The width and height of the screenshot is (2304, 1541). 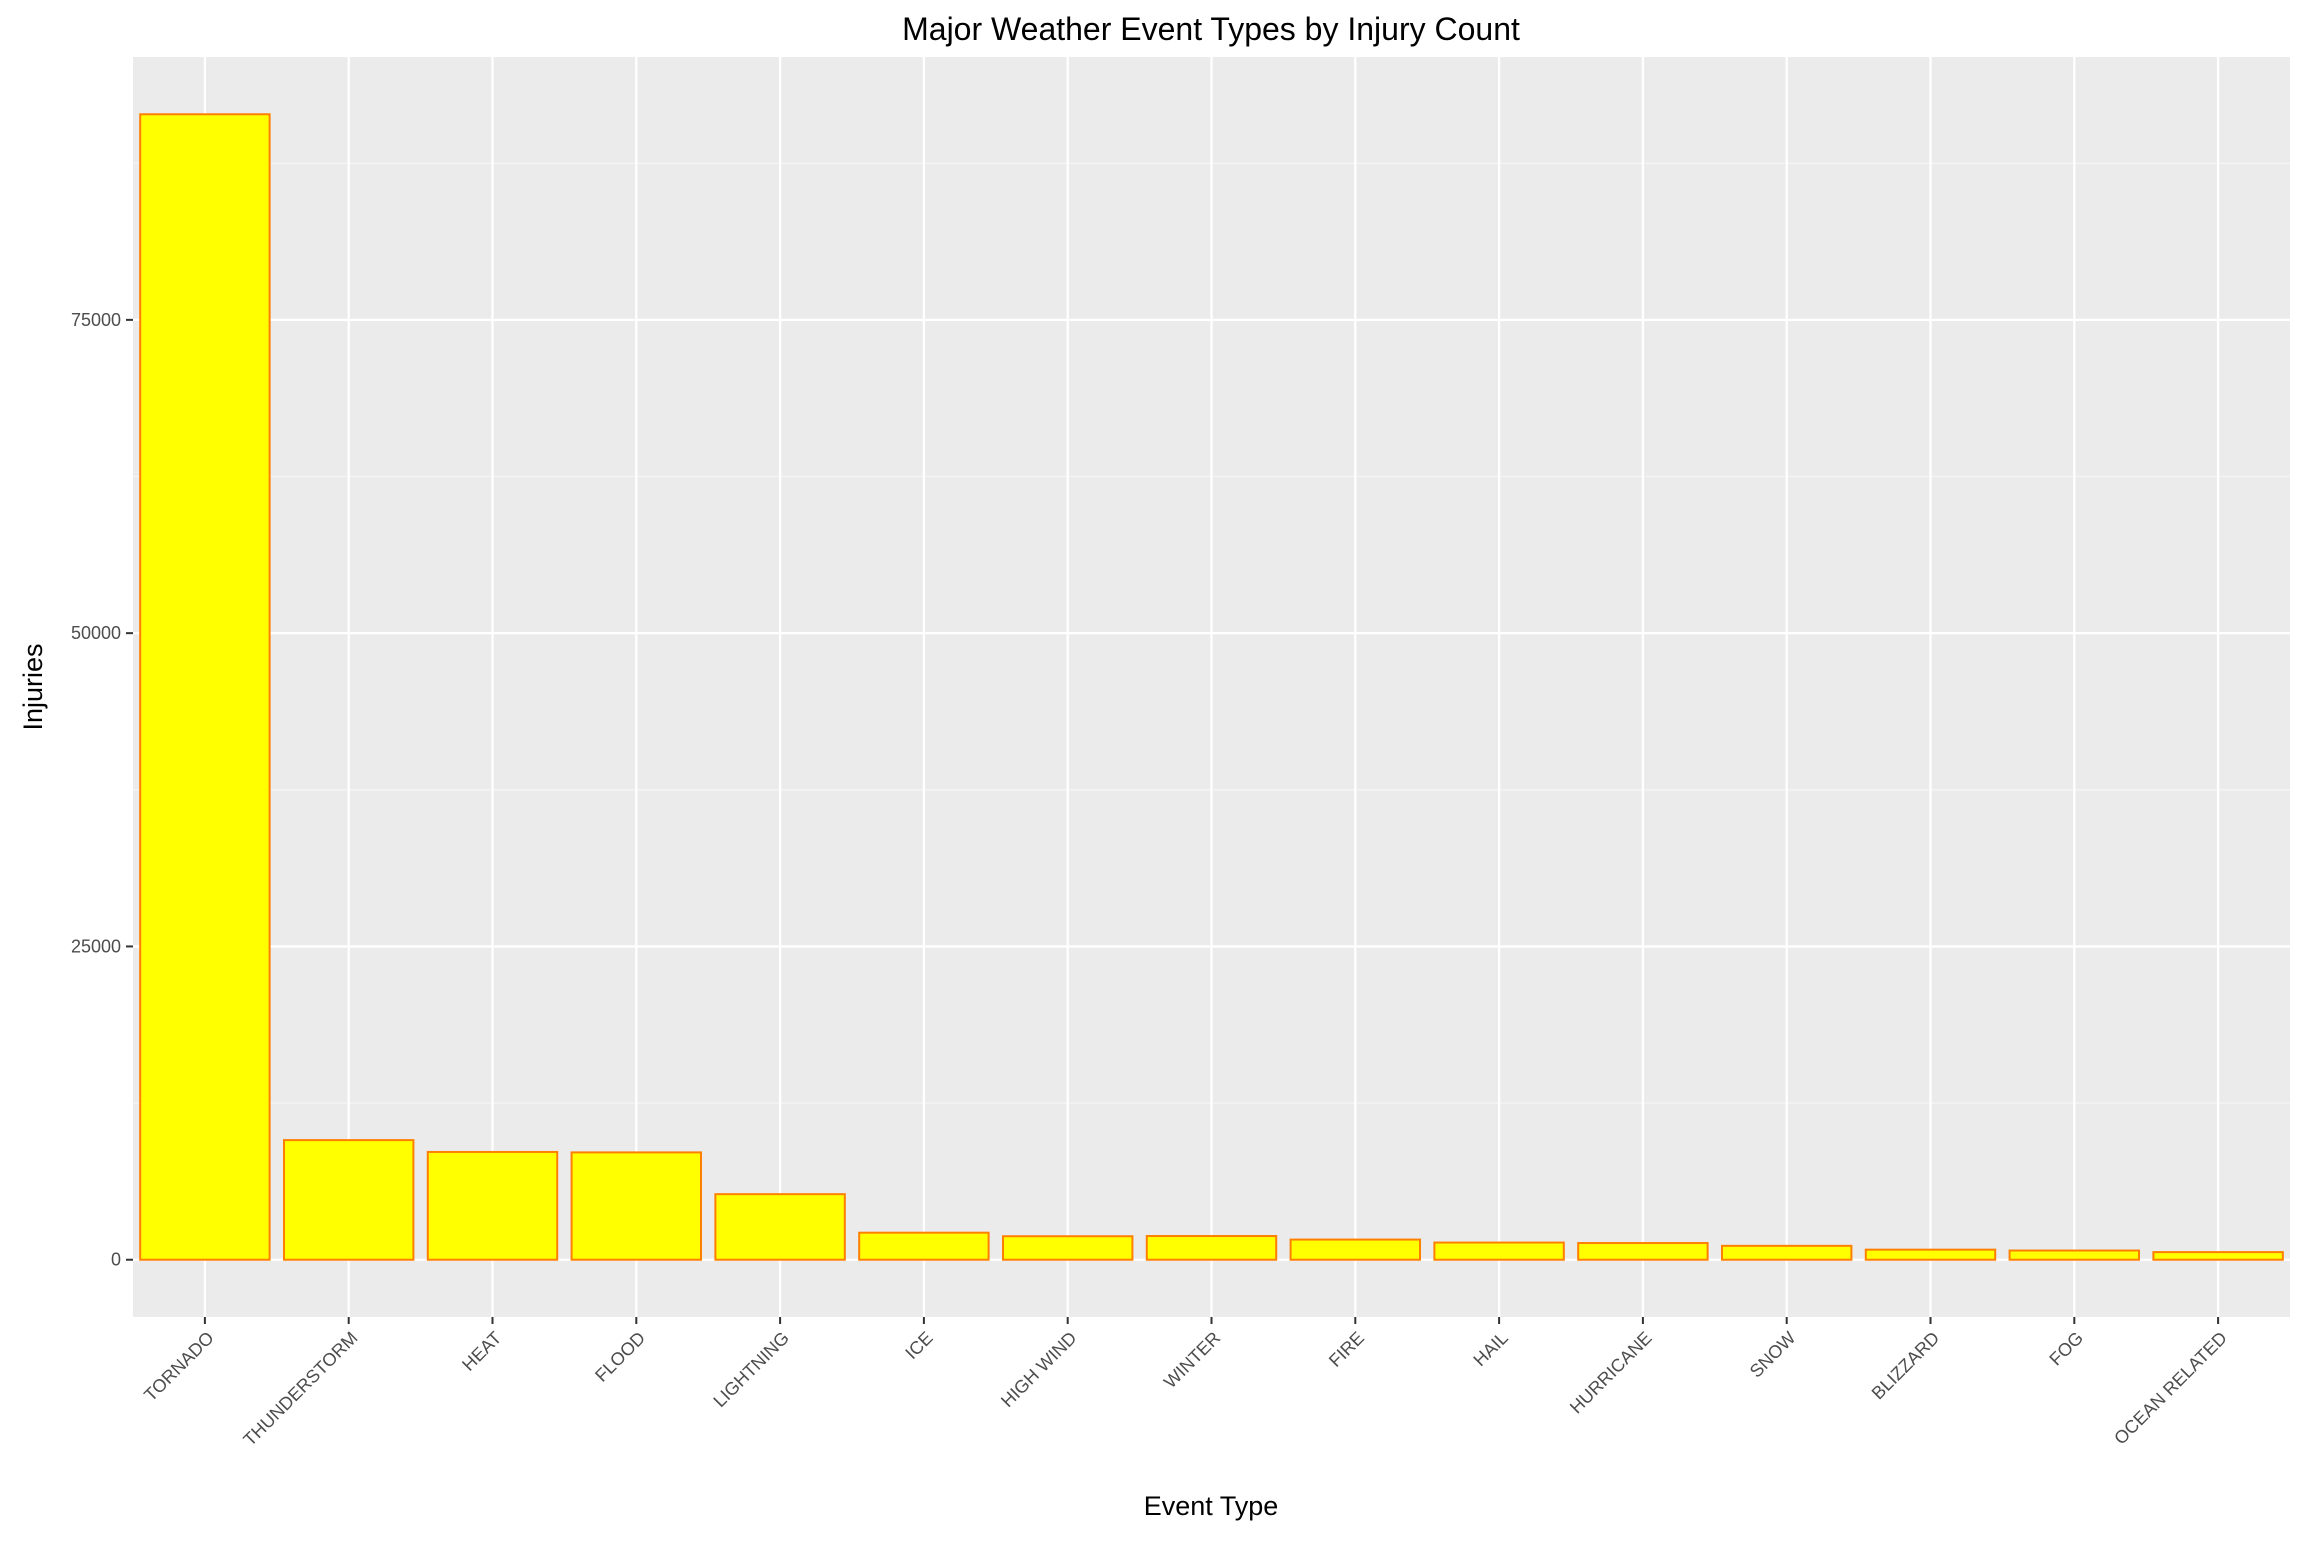 What do you see at coordinates (1211, 1506) in the screenshot?
I see `x-axis-title: Event Type` at bounding box center [1211, 1506].